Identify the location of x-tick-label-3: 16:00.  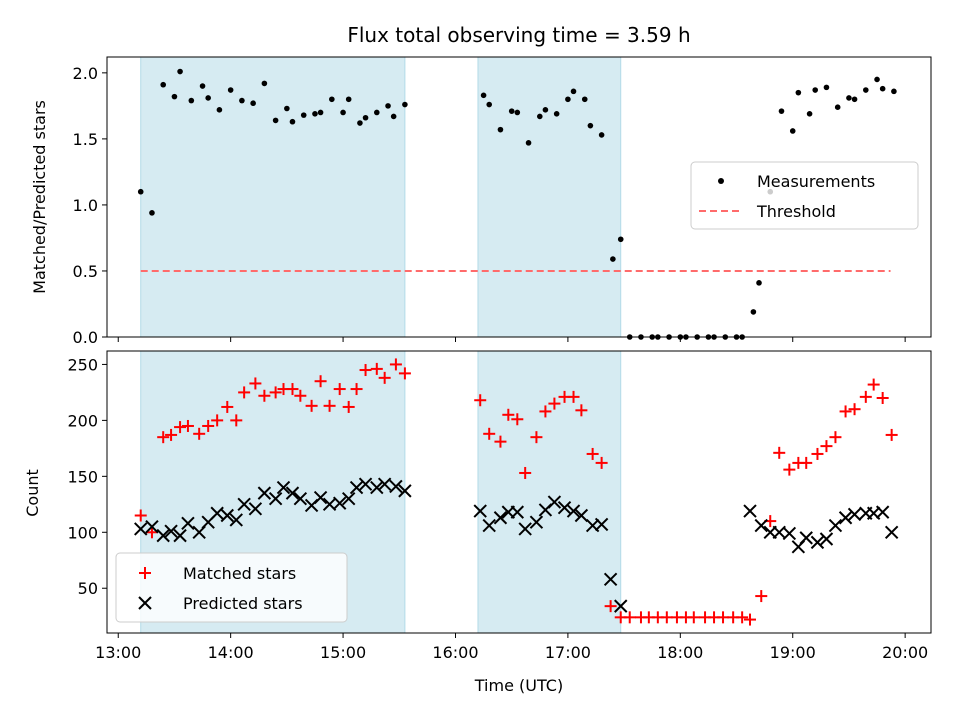
(455, 652).